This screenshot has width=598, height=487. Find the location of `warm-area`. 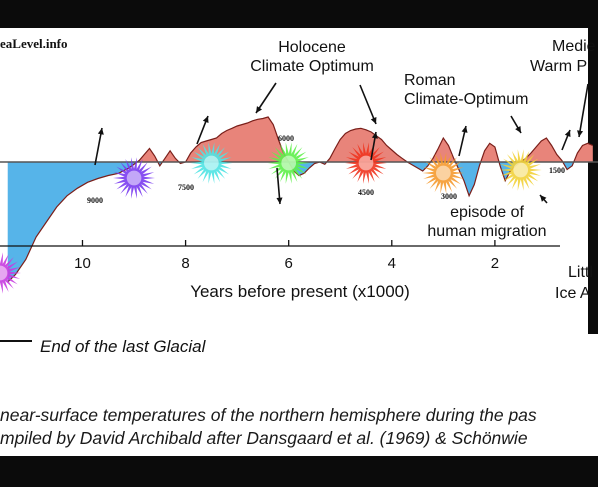

warm-area is located at coordinates (300, 139).